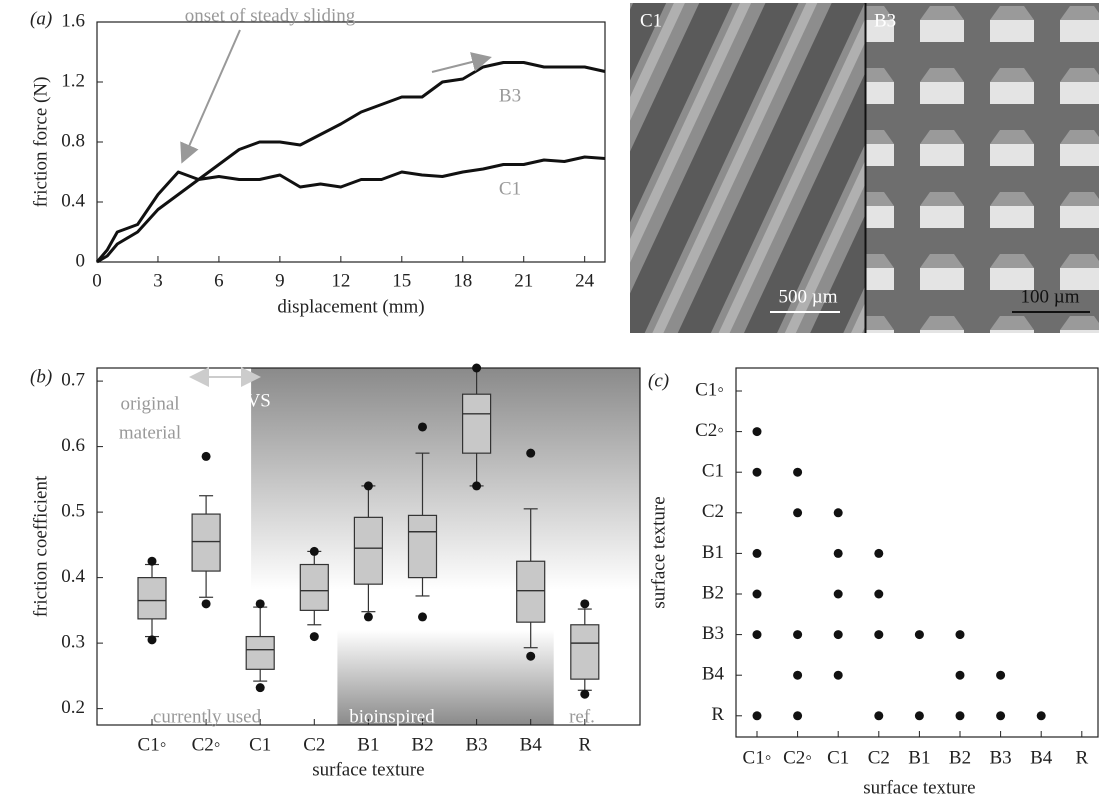 Image resolution: width=1099 pixels, height=802 pixels. I want to click on y-tick-label: B4, so click(713, 674).